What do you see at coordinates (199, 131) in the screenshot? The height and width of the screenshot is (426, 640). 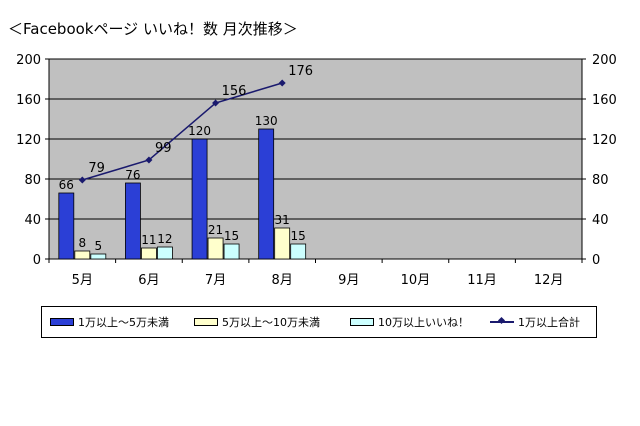 I see `data-label: 120` at bounding box center [199, 131].